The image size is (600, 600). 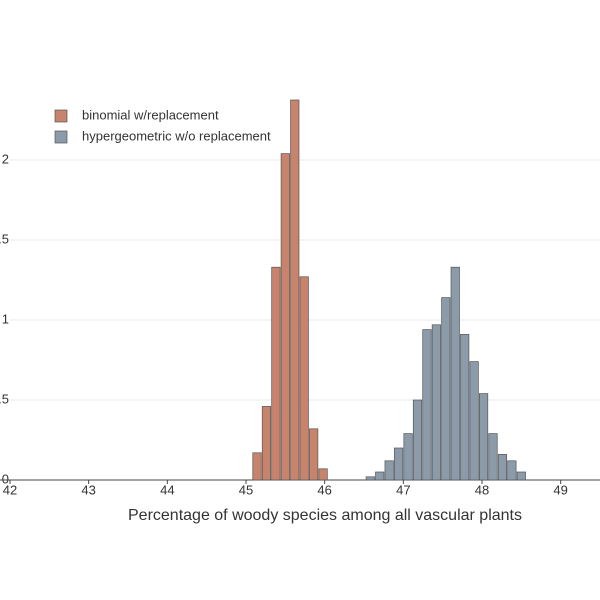 I want to click on x-tick-label: 45, so click(x=246, y=489).